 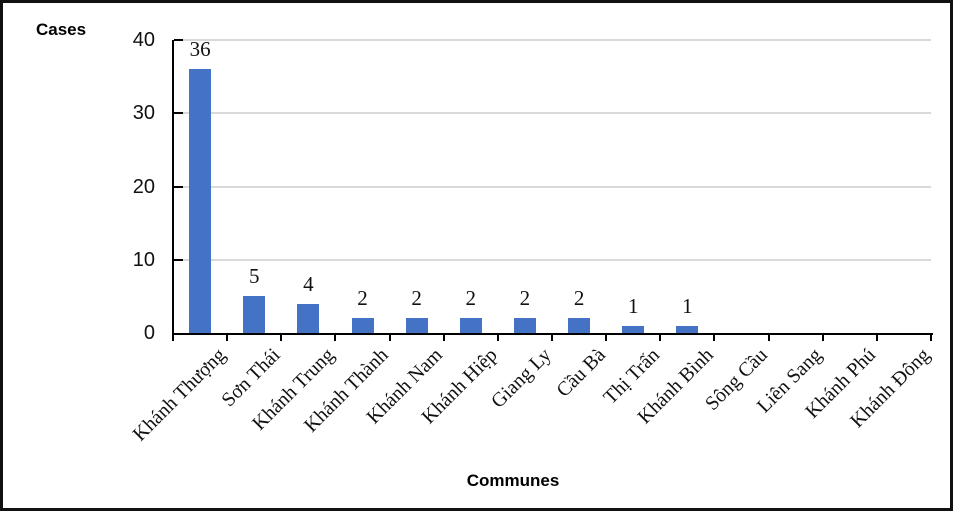 I want to click on y-axis-line, so click(x=173, y=187).